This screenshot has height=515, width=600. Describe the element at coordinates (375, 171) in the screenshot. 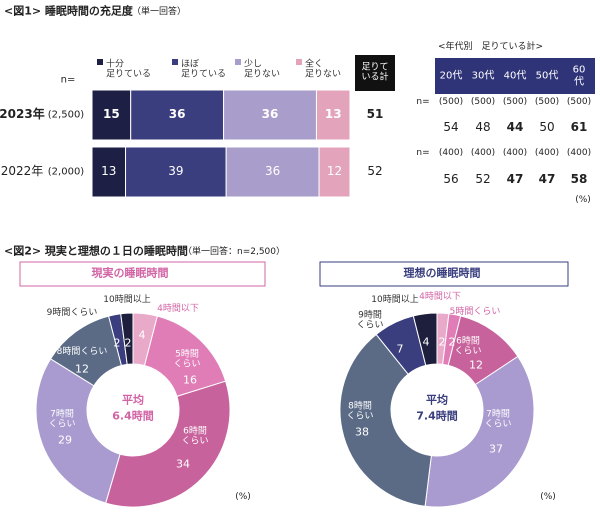

I see `total-value: 52` at that location.